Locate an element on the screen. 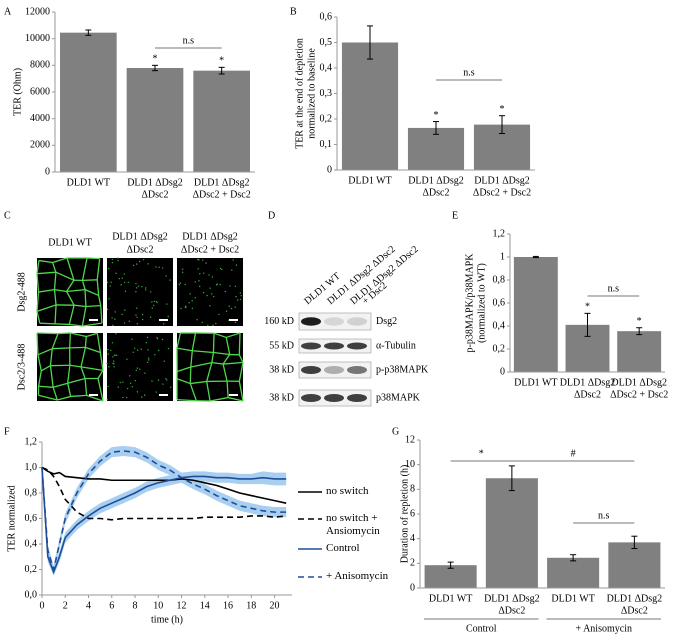 The height and width of the screenshot is (635, 675). panel-label: F is located at coordinates (7, 431).